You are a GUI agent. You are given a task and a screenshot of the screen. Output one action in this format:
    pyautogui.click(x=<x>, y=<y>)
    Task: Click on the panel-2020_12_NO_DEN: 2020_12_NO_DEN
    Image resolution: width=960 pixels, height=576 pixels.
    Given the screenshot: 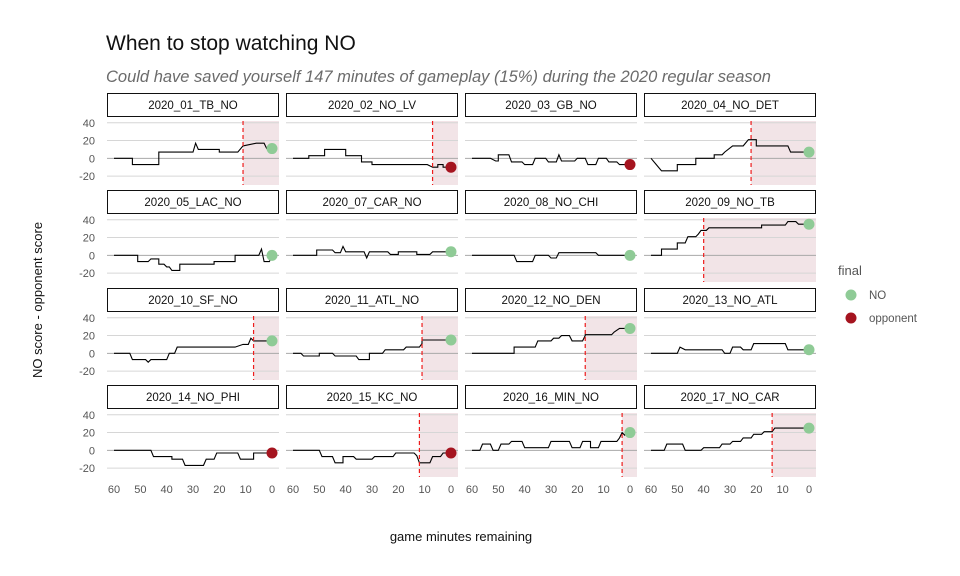 What is the action you would take?
    pyautogui.click(x=551, y=334)
    